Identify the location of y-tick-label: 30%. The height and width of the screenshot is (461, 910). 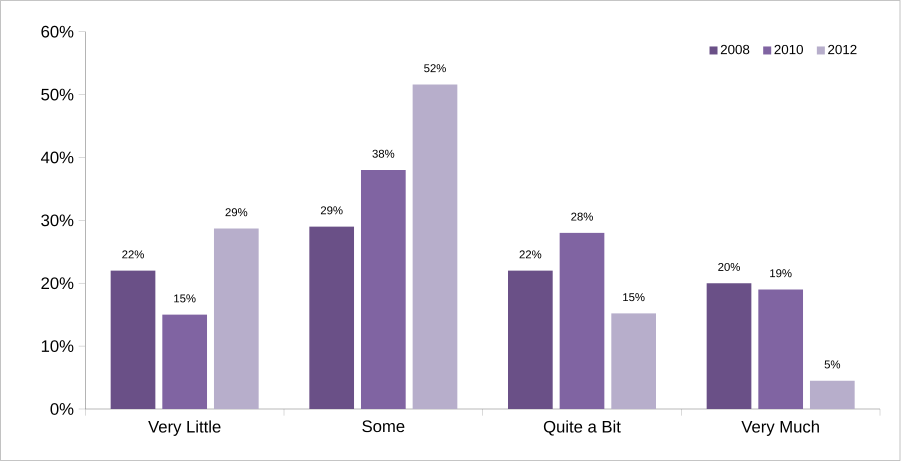
(57, 220).